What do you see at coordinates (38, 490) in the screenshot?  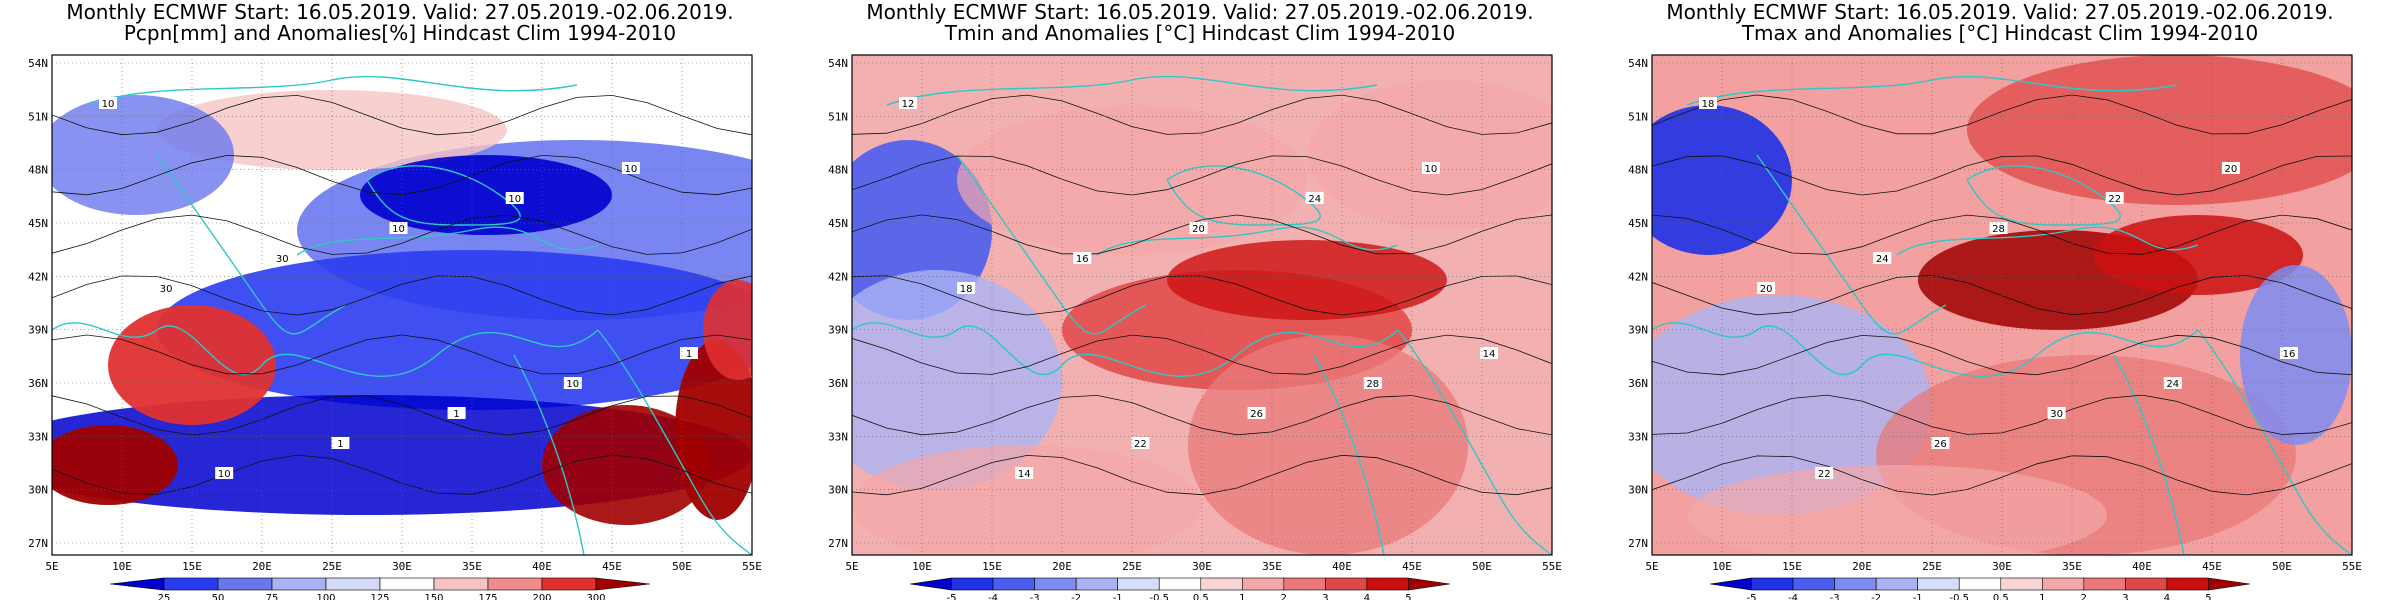 I see `lat-tick-label: 30N` at bounding box center [38, 490].